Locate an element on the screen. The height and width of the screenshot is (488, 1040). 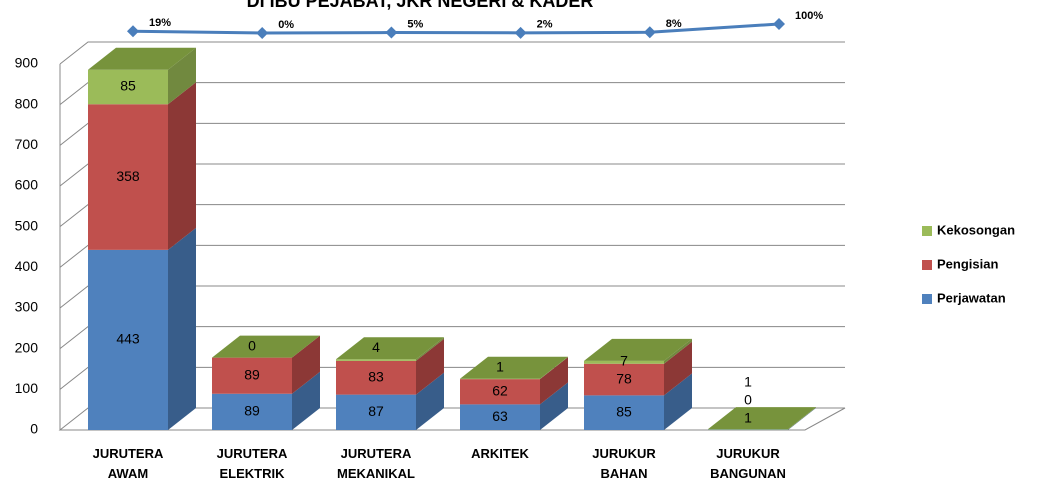
x-tick-line: AWAM is located at coordinates (128, 473).